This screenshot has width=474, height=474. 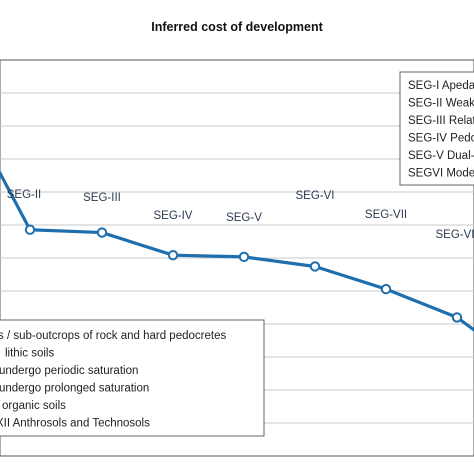 I want to click on legend-entry: undergo periodic saturation, so click(x=69, y=371).